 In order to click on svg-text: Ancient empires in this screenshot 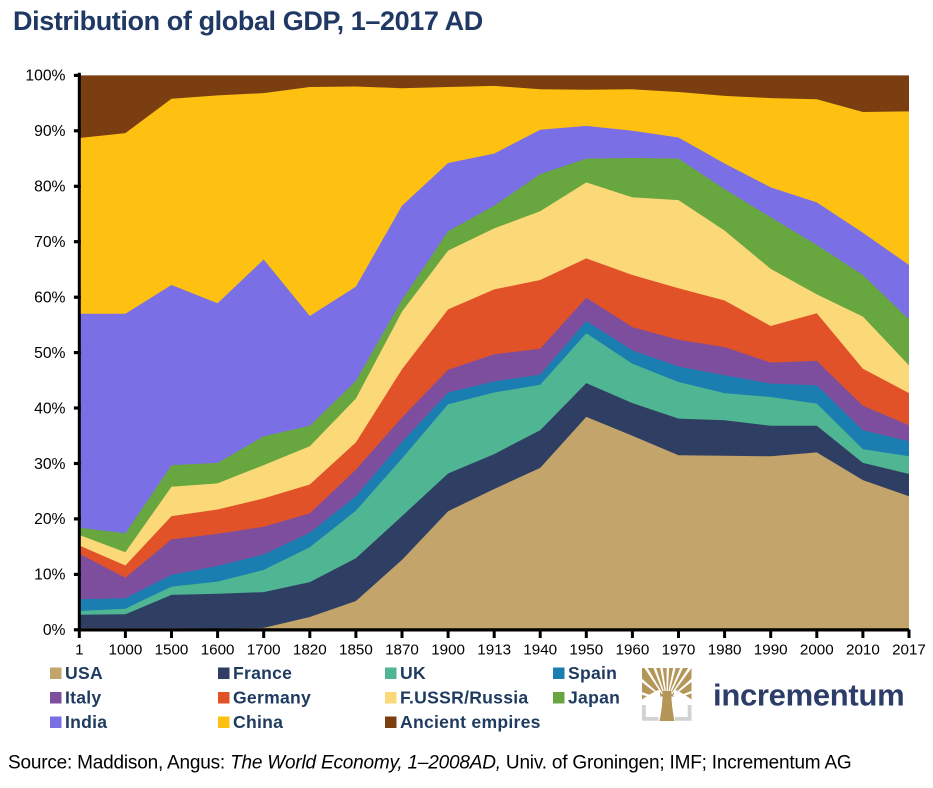, I will do `click(470, 722)`.